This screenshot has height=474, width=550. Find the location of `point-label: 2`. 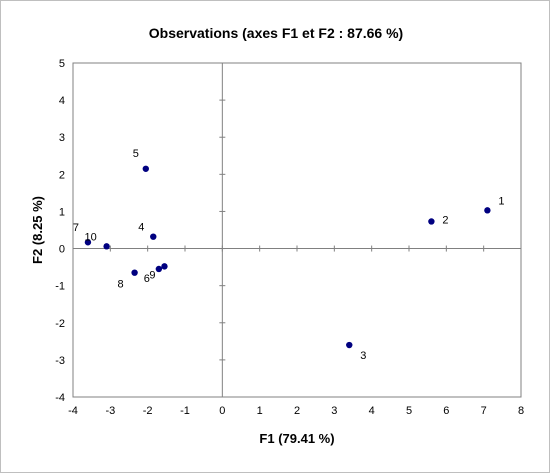

point-label: 2 is located at coordinates (445, 220).